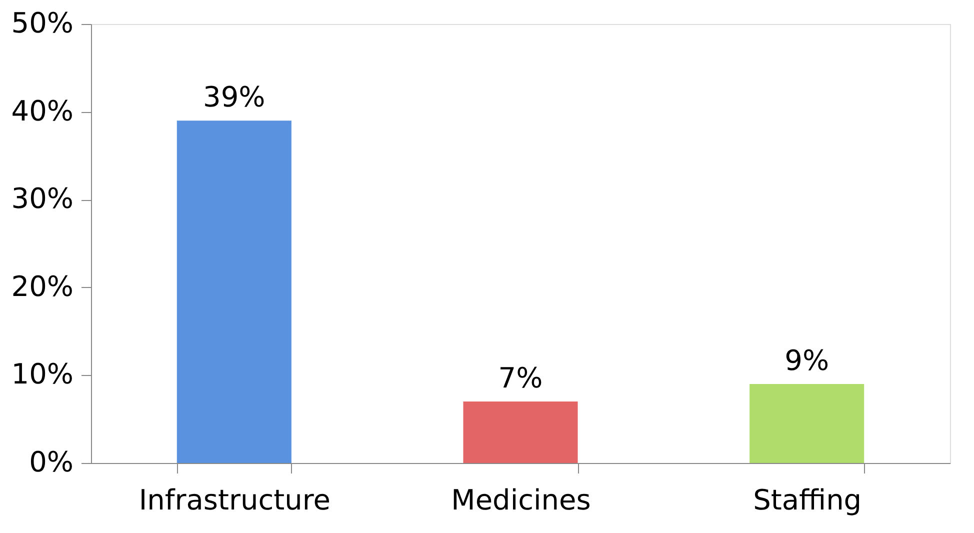 The width and height of the screenshot is (974, 533). What do you see at coordinates (51, 462) in the screenshot?
I see `y-tick-label: 0%` at bounding box center [51, 462].